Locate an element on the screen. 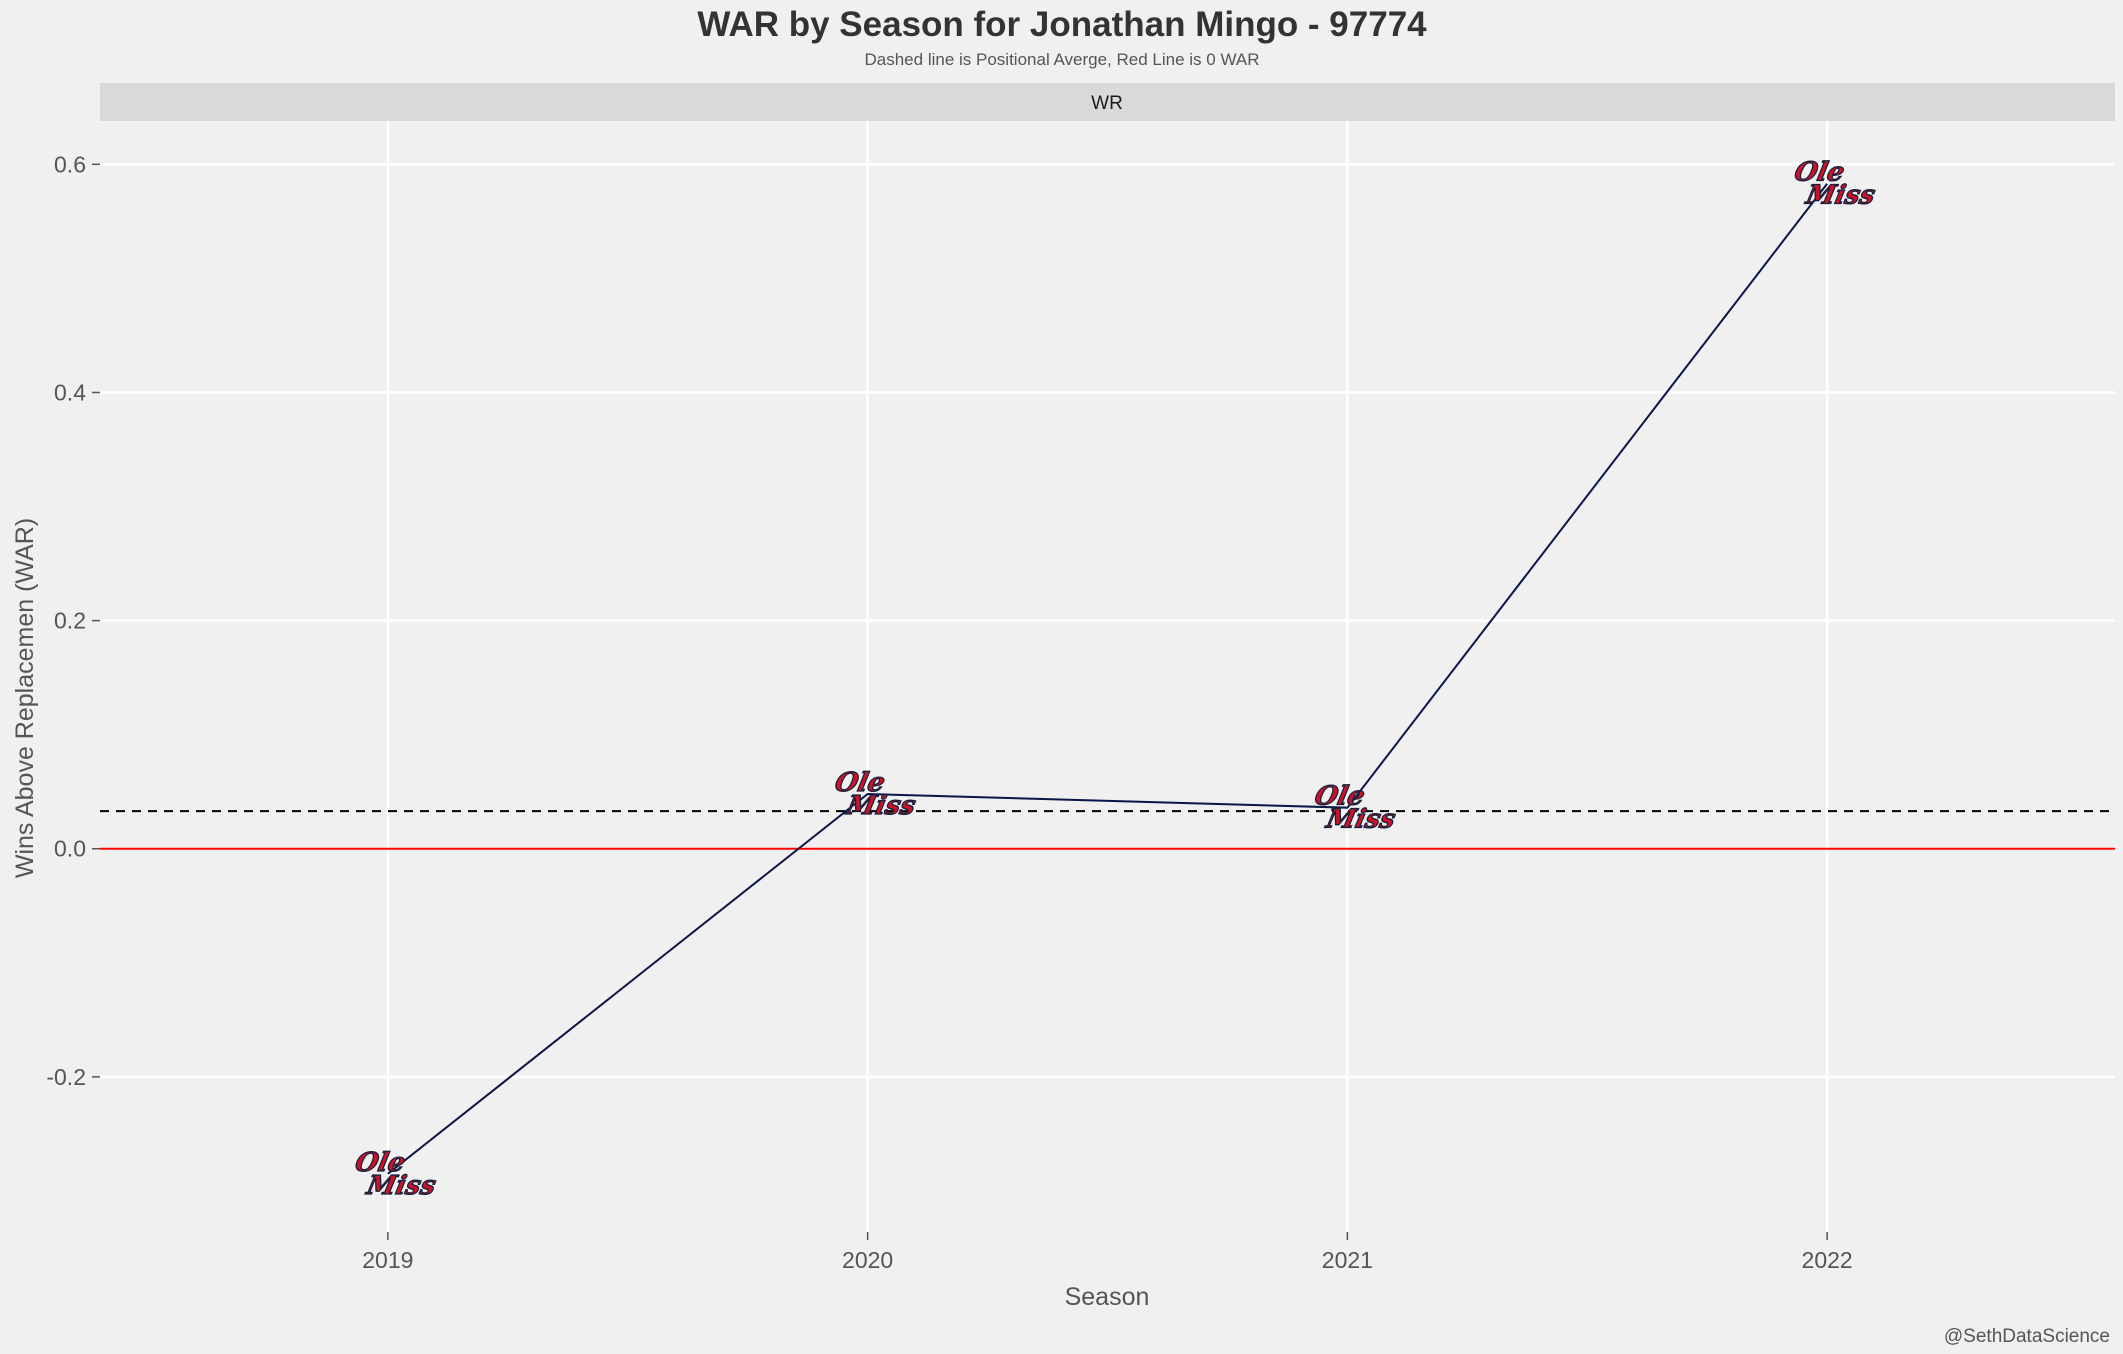  reference-lines is located at coordinates (1107, 830).